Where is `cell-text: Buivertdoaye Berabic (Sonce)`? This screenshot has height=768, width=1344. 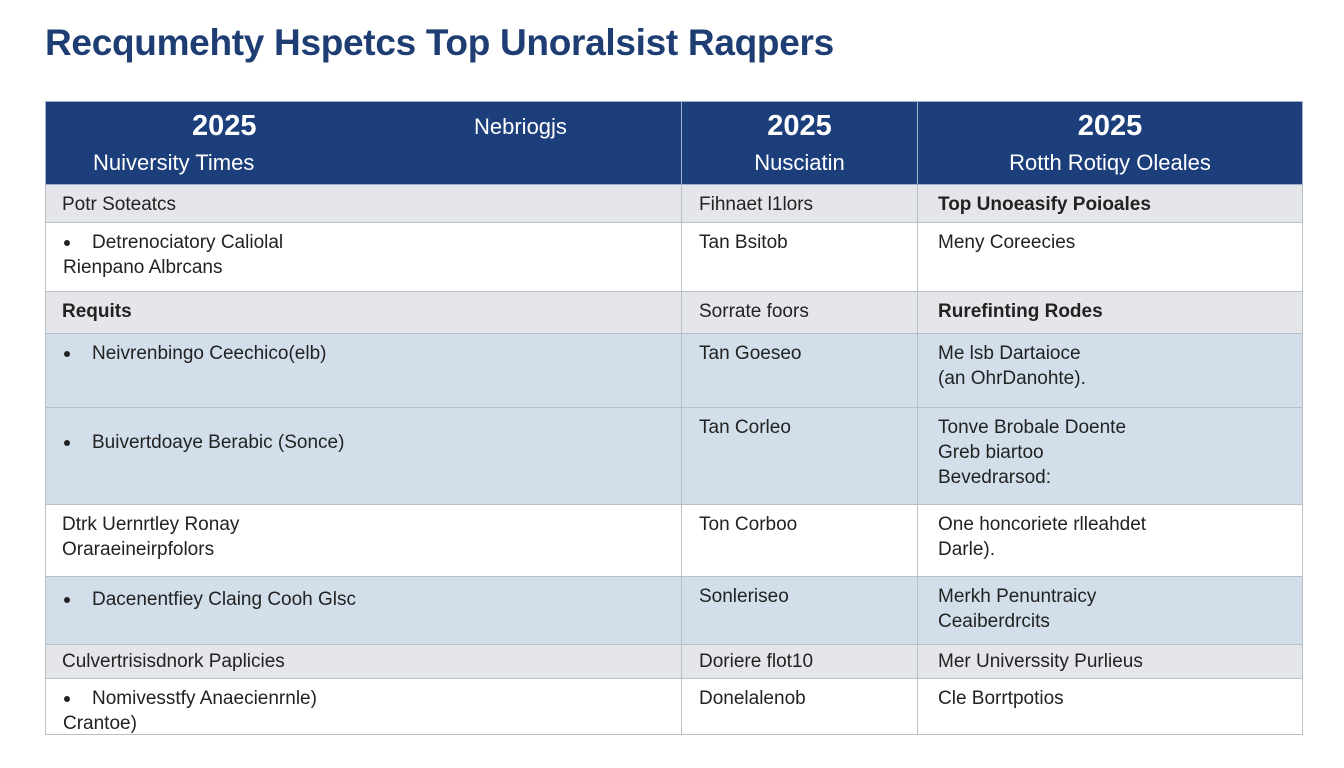 cell-text: Buivertdoaye Berabic (Sonce) is located at coordinates (218, 442).